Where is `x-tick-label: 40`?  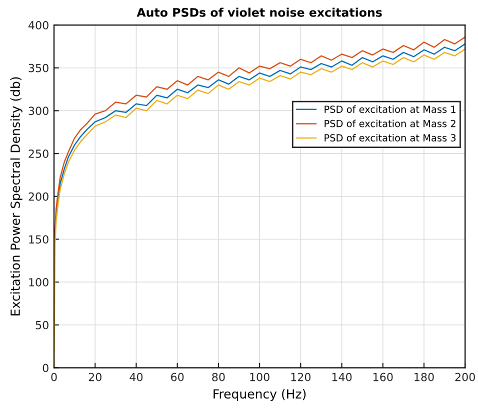
x-tick-label: 40 is located at coordinates (136, 377).